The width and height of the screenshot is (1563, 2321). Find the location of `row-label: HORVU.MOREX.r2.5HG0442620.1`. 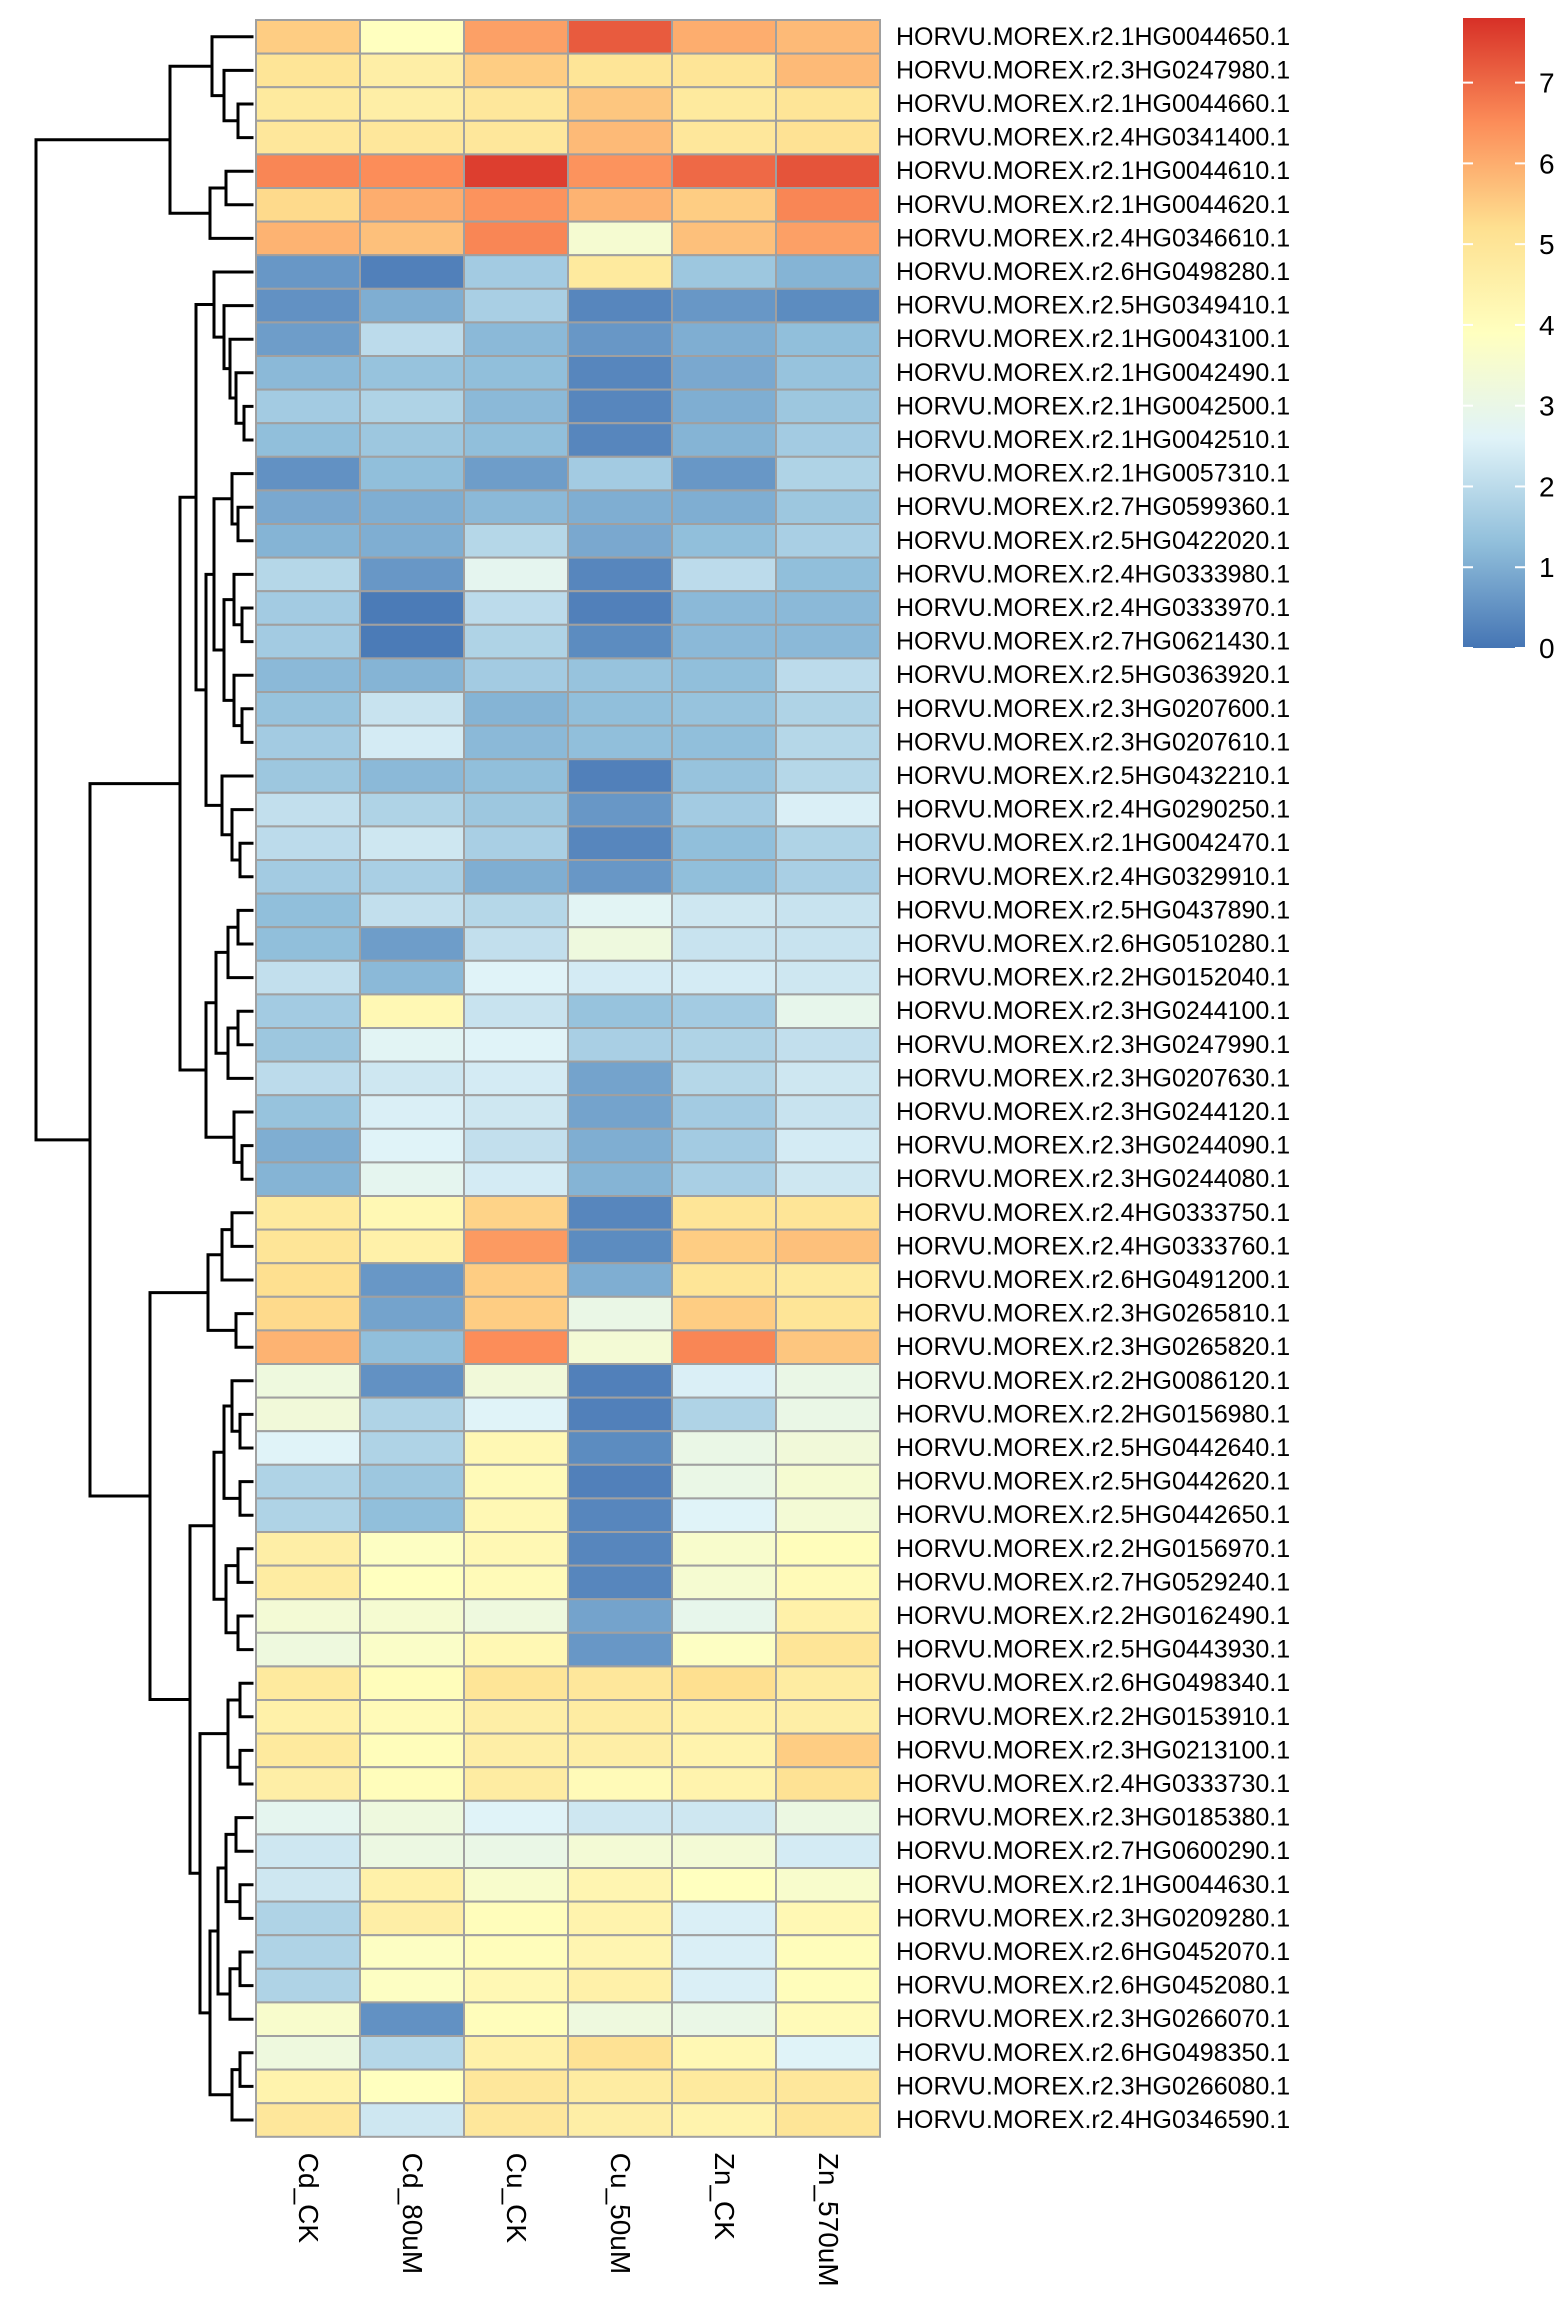

row-label: HORVU.MOREX.r2.5HG0442620.1 is located at coordinates (1093, 1482).